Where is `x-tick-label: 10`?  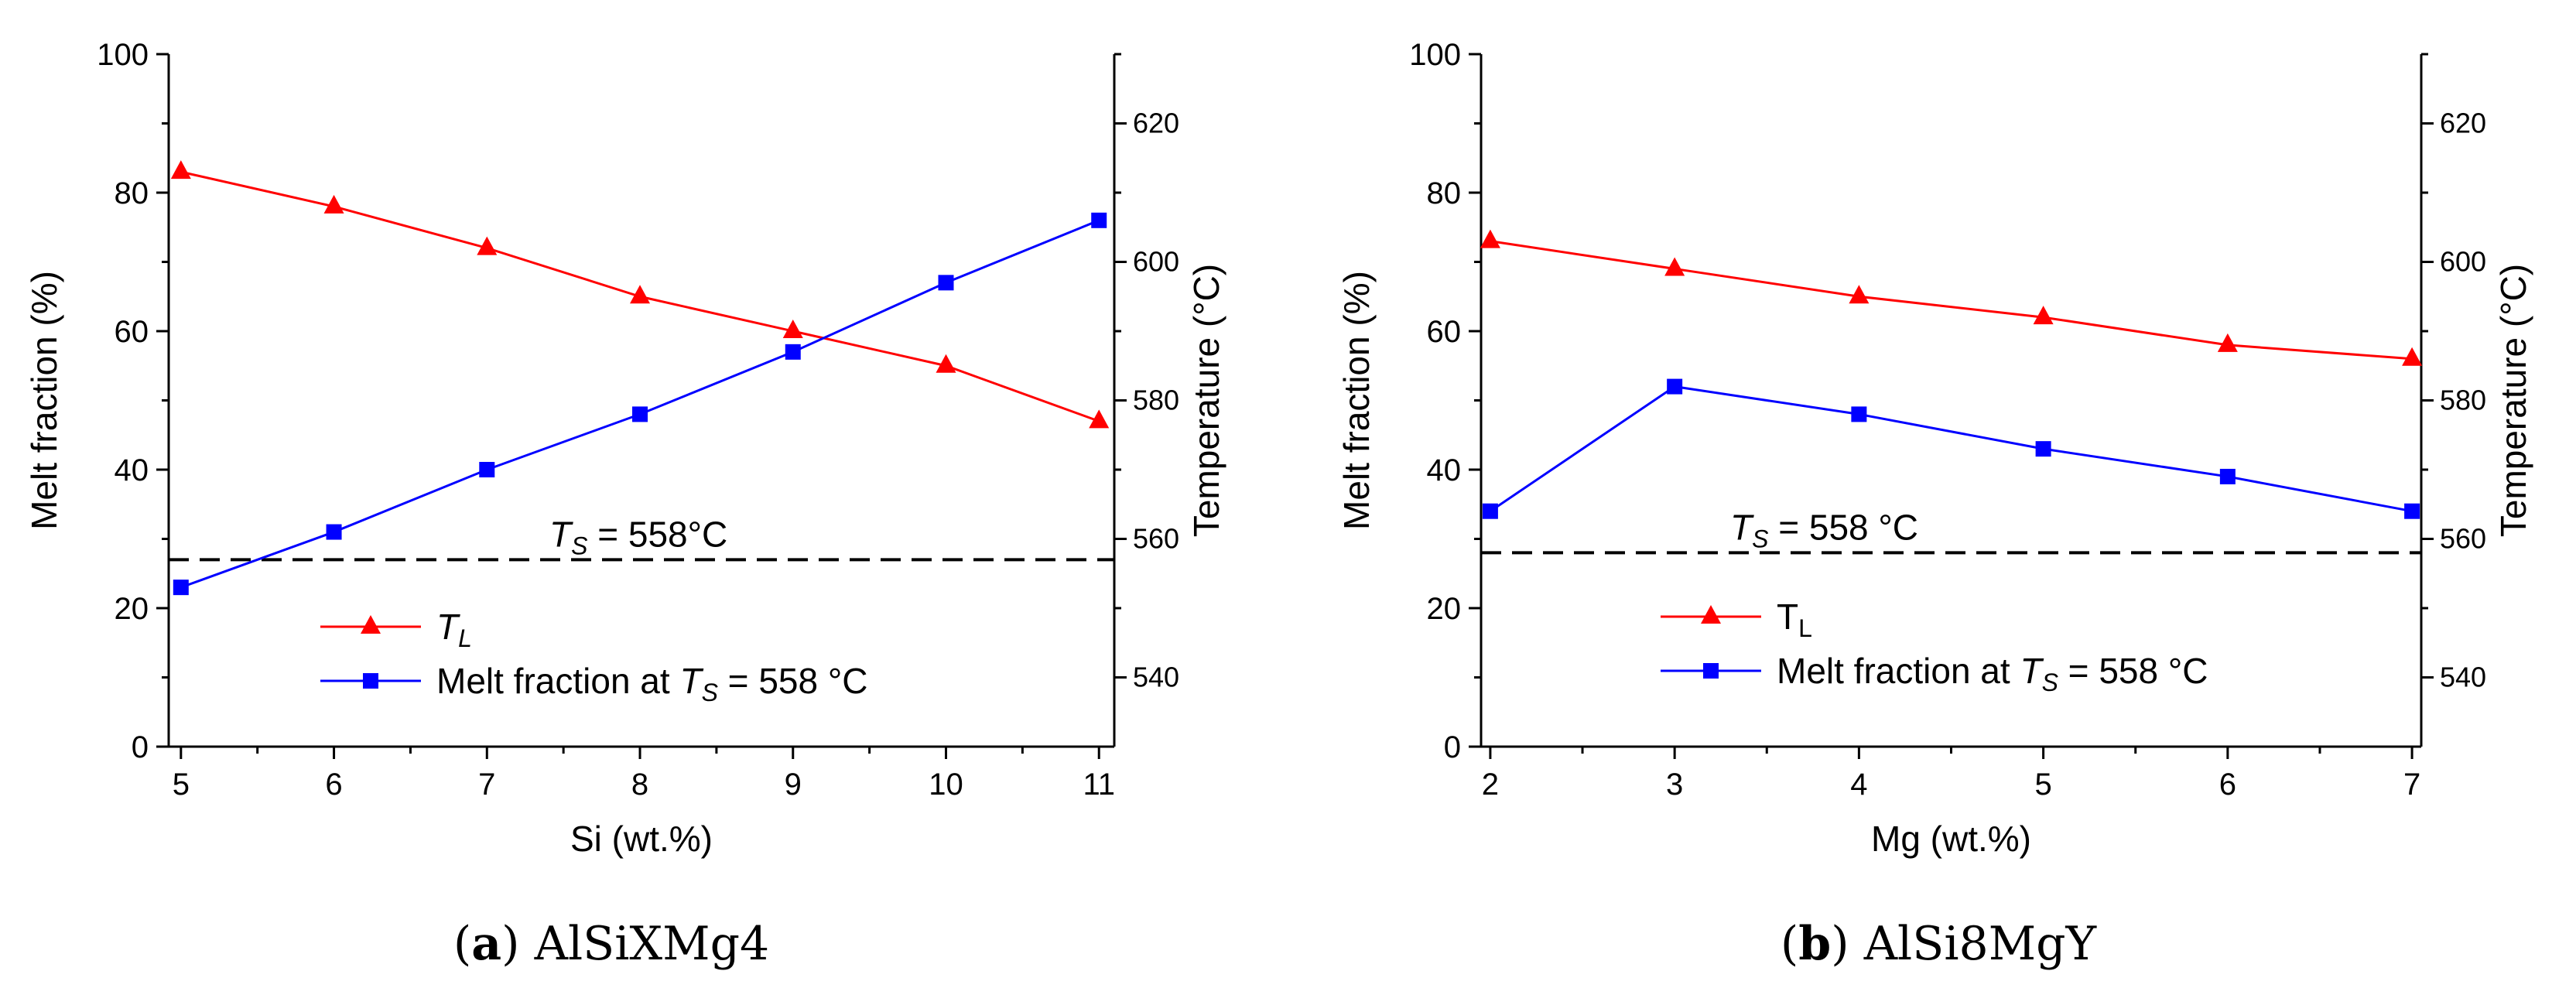 x-tick-label: 10 is located at coordinates (946, 785).